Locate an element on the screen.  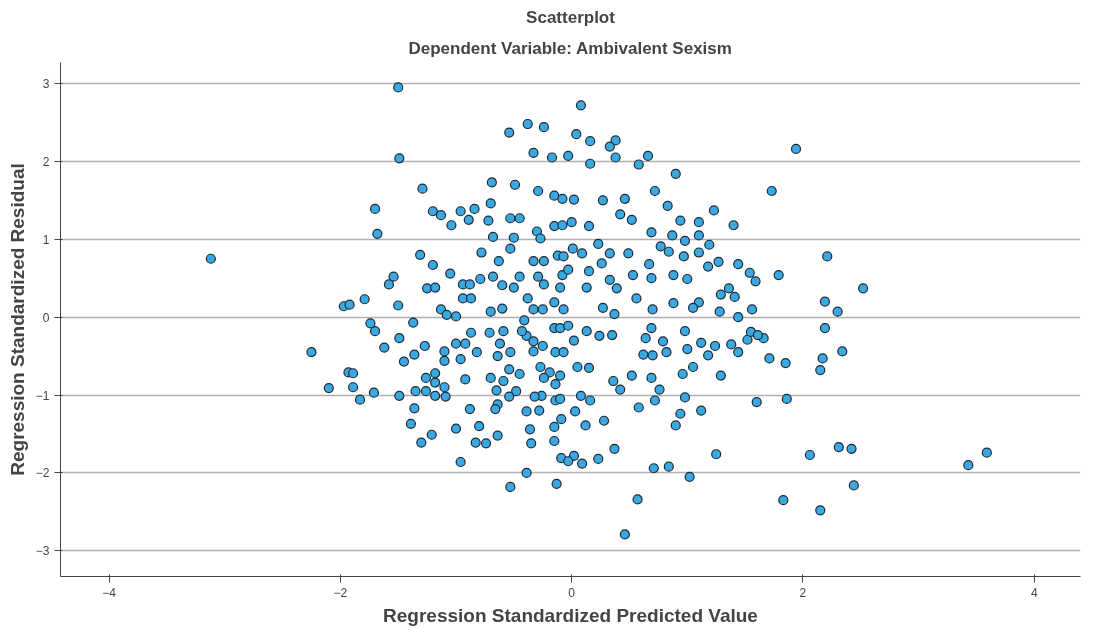
x-tick-label: 0 is located at coordinates (572, 592).